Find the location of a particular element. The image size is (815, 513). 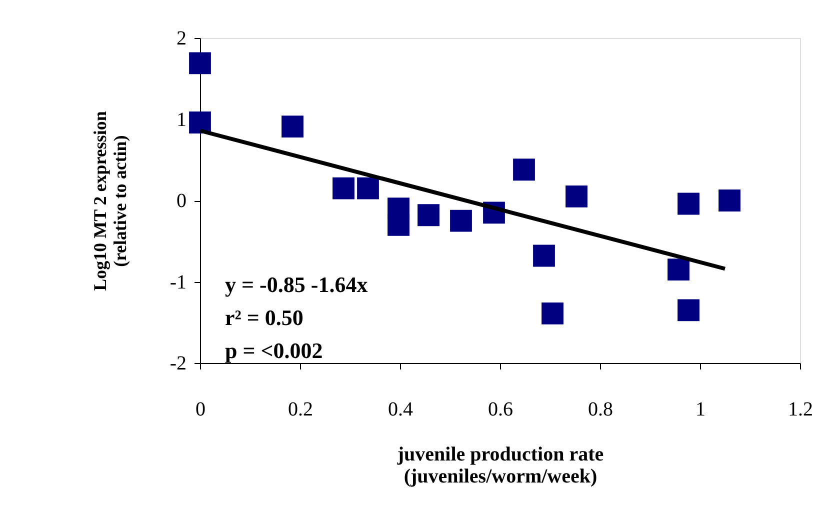

y-tick-label: -2 is located at coordinates (178, 363).